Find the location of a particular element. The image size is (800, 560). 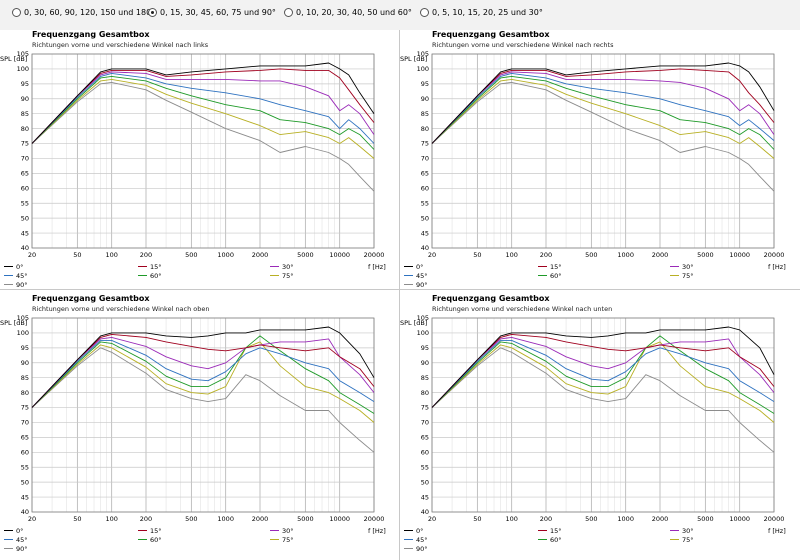

x-tick-label: 200 is located at coordinates (146, 519).